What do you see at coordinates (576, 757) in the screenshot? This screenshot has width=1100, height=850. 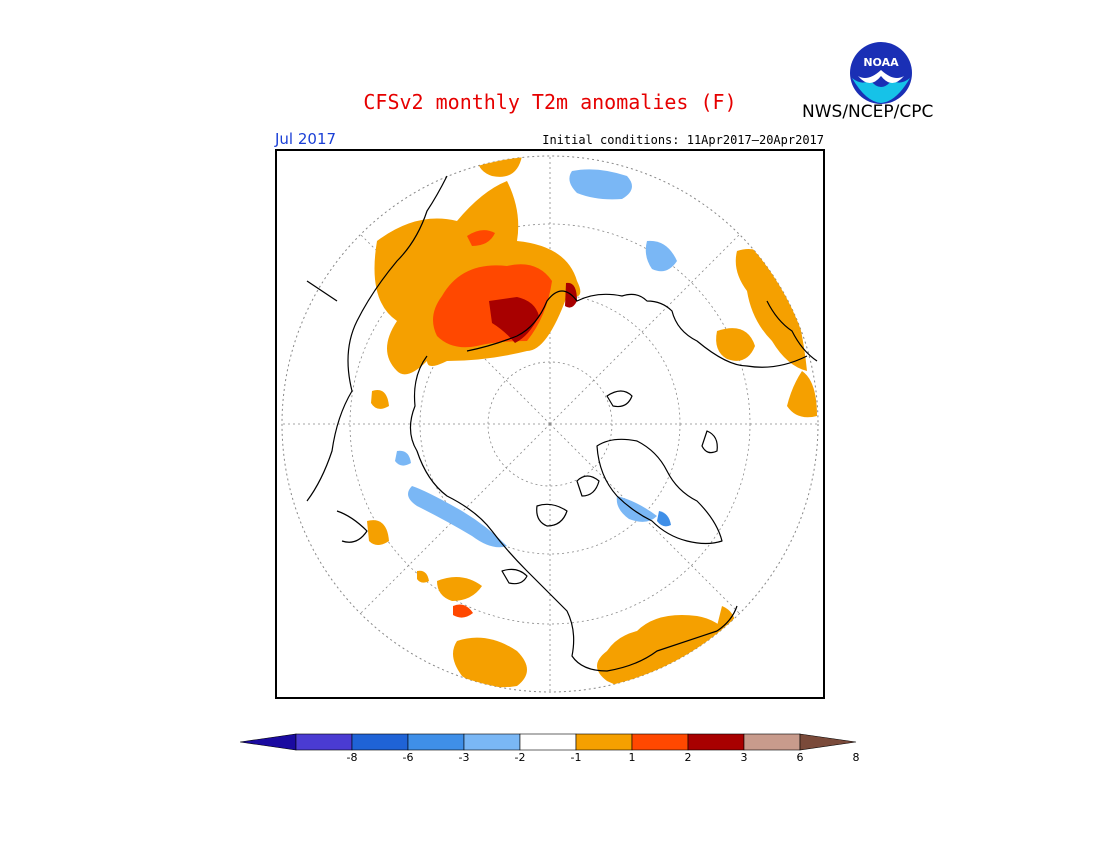 I see `colorbar-tick-label: -1` at bounding box center [576, 757].